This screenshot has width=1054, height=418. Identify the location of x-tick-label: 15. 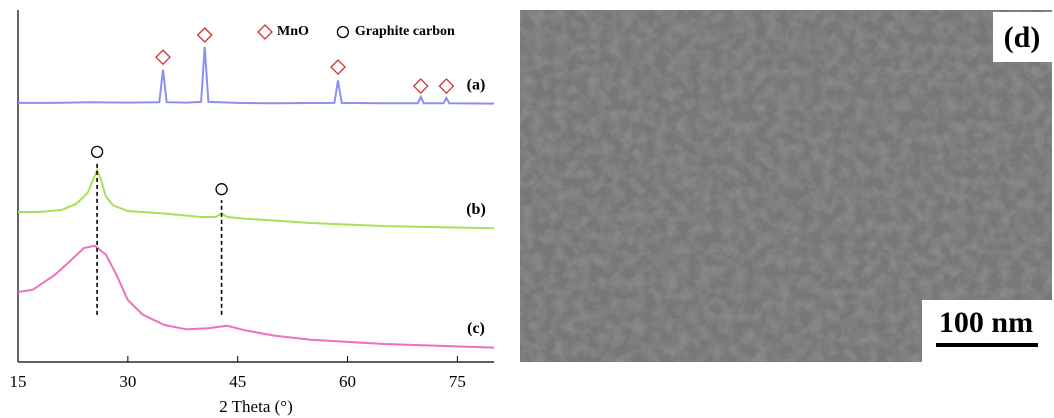
(18, 381).